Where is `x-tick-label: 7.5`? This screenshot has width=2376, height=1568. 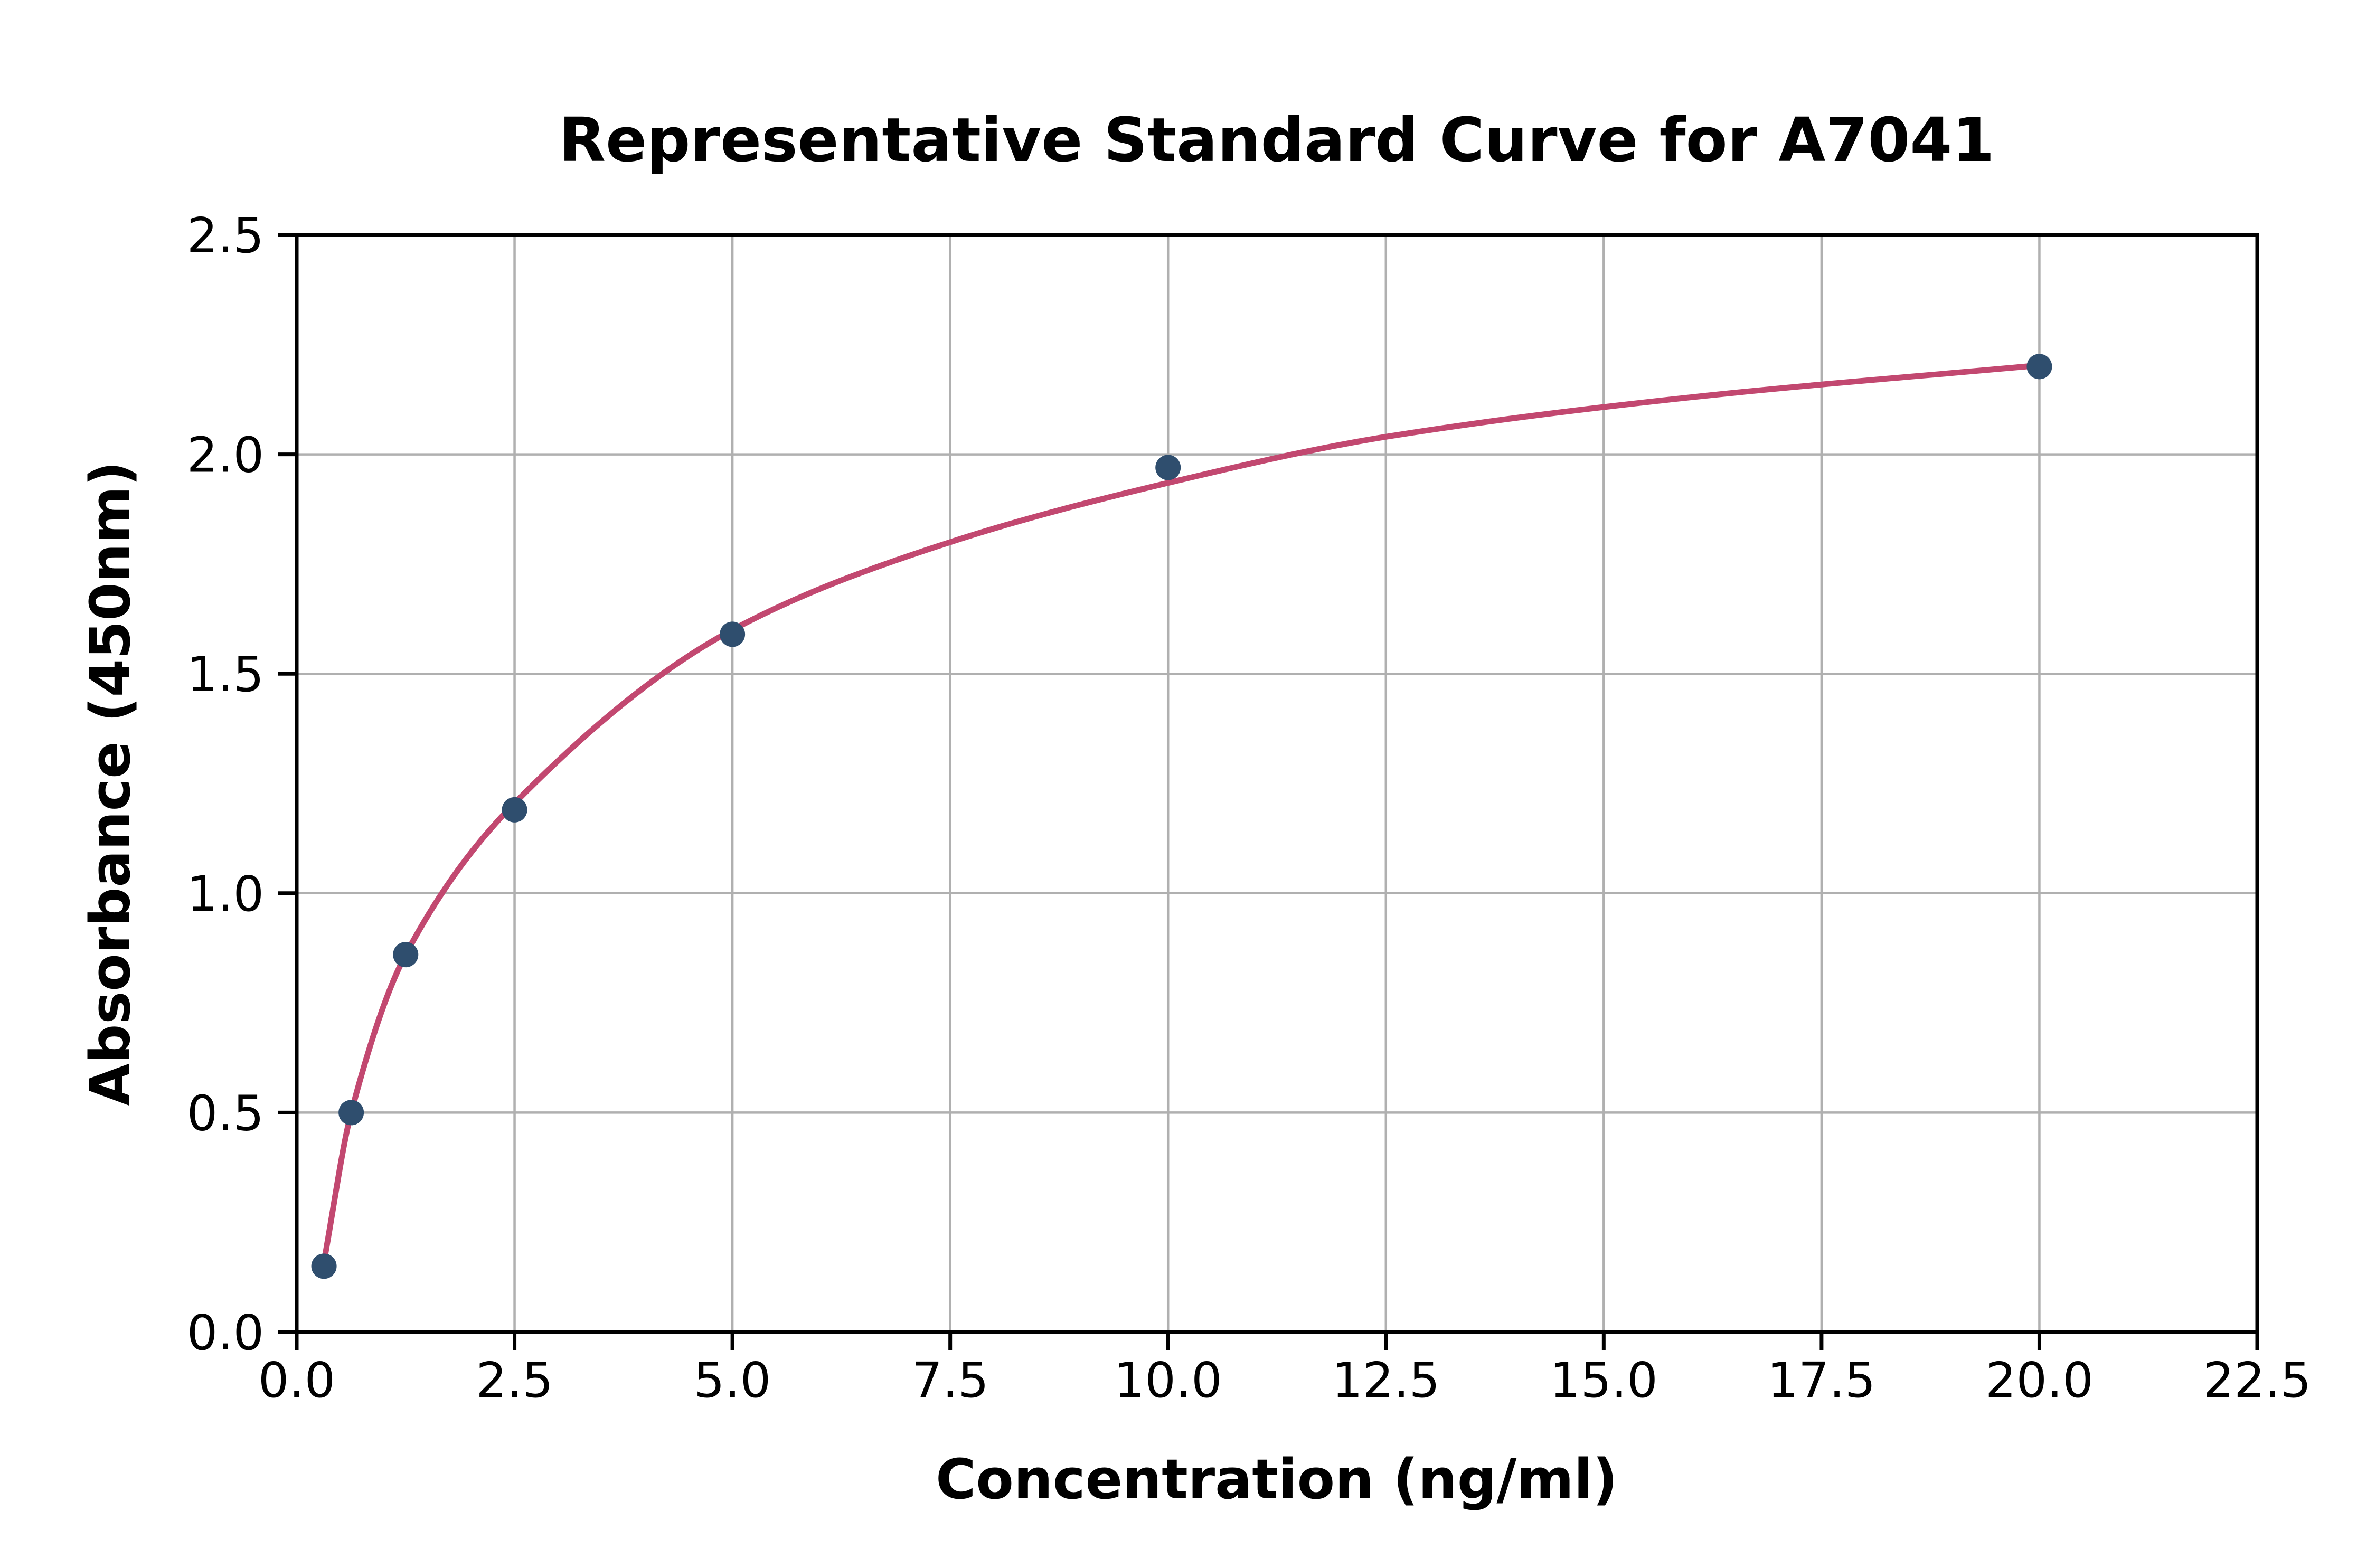
x-tick-label: 7.5 is located at coordinates (951, 1381).